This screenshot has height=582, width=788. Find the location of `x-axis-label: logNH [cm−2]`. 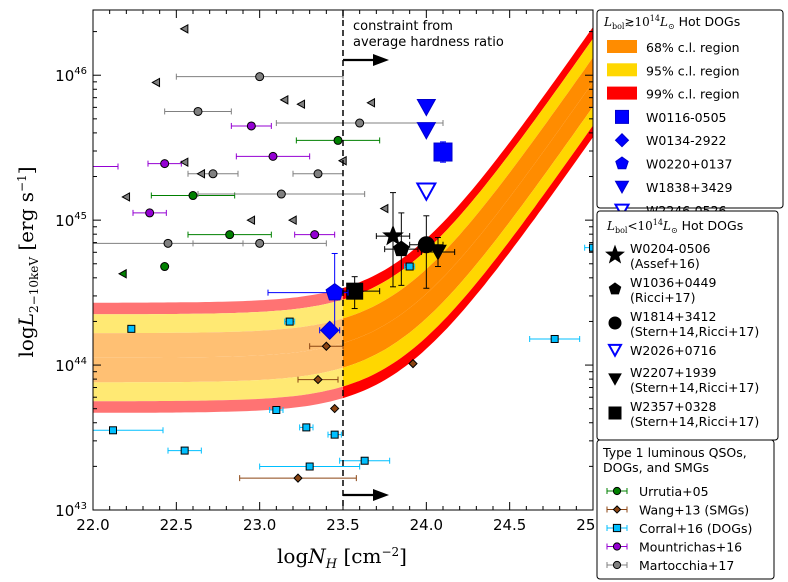

x-axis-label: logNH [cm−2] is located at coordinates (342, 558).